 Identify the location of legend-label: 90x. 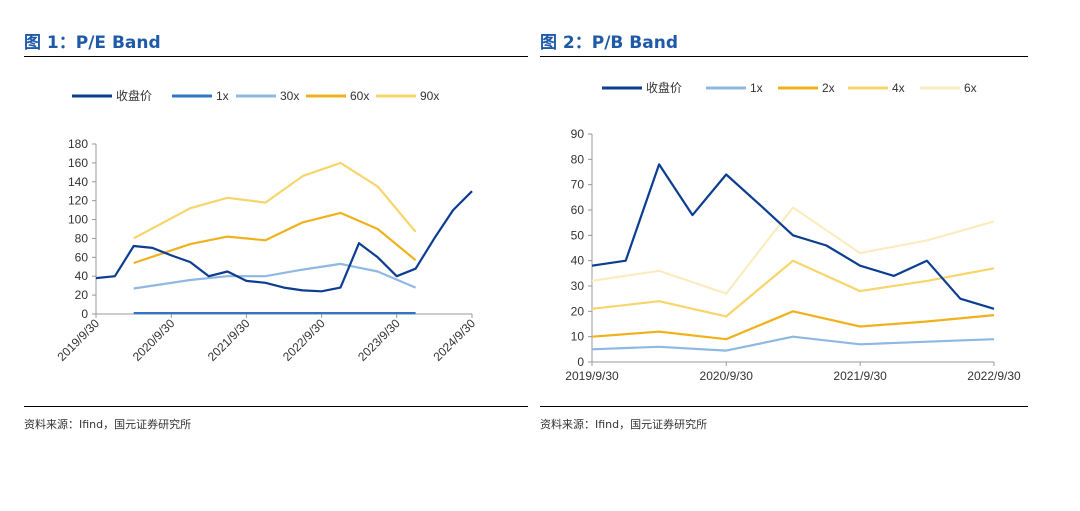
(429, 96).